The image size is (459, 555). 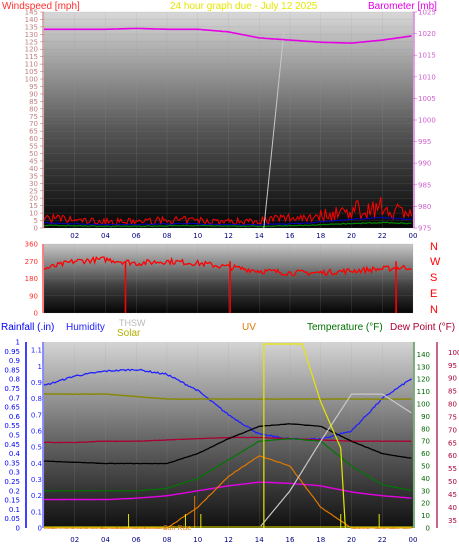 What do you see at coordinates (33, 132) in the screenshot?
I see `wind-tick-label: 65` at bounding box center [33, 132].